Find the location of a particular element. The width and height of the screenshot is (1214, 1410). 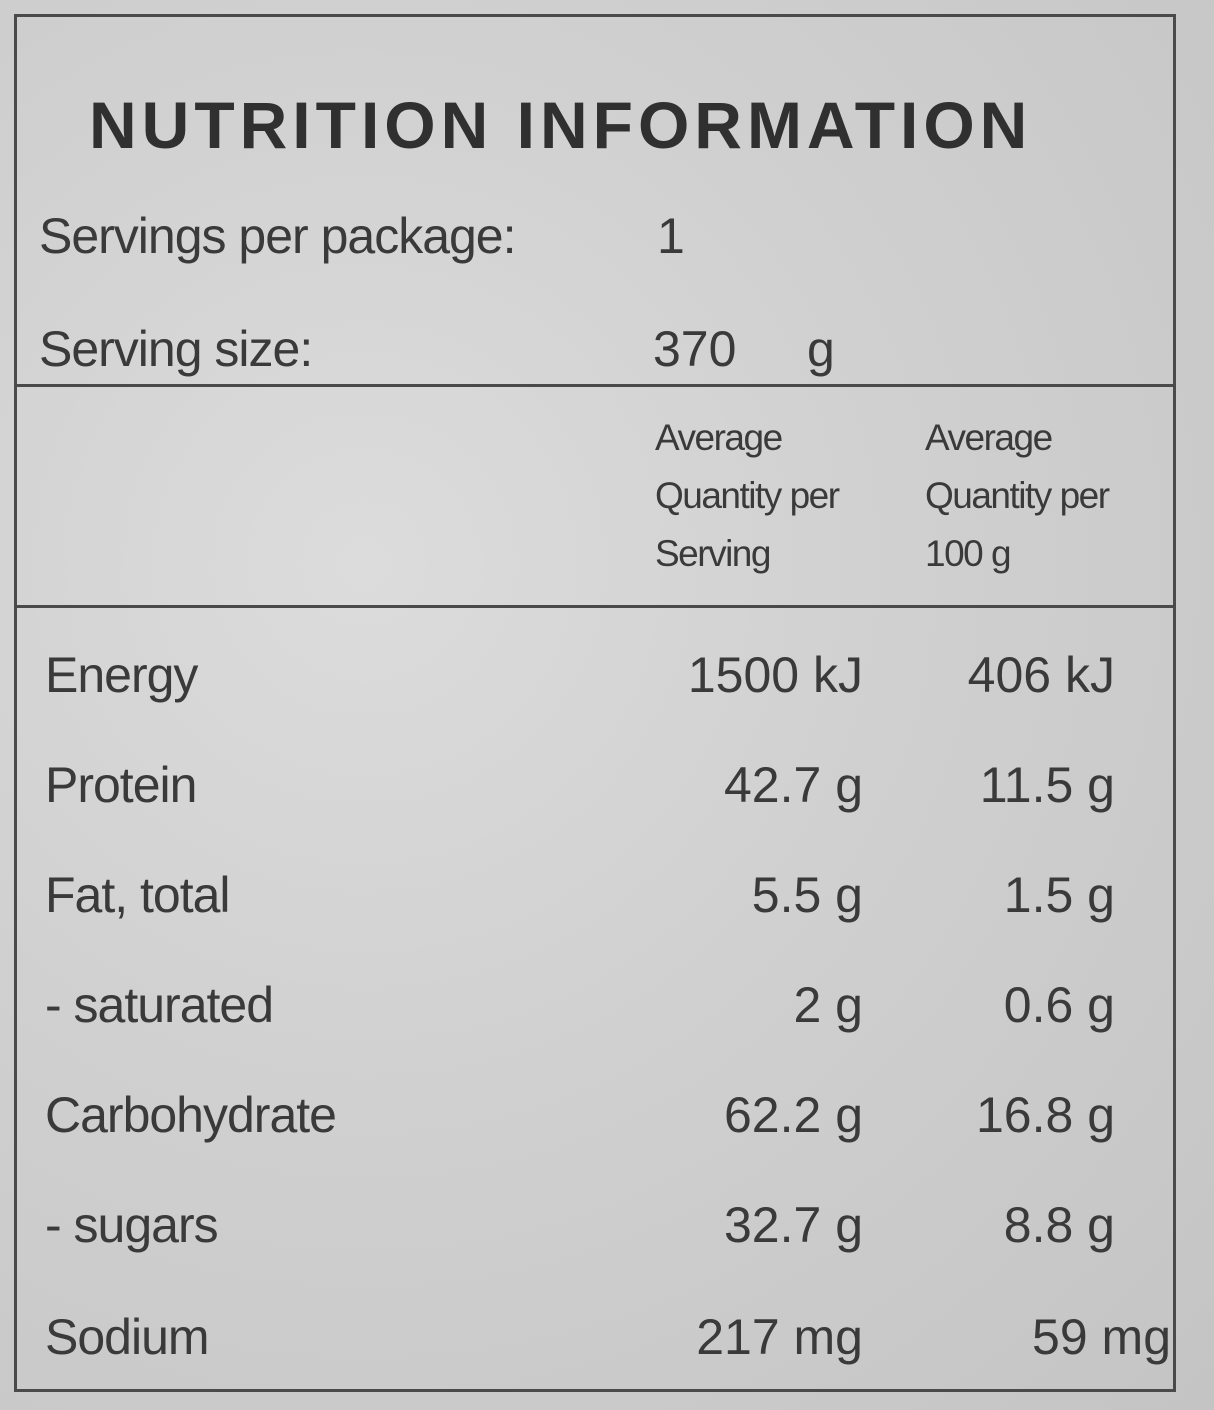

nutrient-per-serving: 217 mg is located at coordinates (779, 1337).